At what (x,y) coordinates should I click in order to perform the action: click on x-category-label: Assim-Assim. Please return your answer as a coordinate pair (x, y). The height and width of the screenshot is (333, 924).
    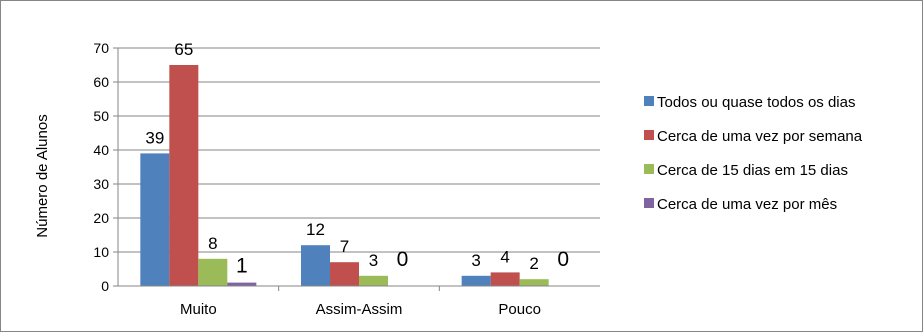
    Looking at the image, I should click on (359, 309).